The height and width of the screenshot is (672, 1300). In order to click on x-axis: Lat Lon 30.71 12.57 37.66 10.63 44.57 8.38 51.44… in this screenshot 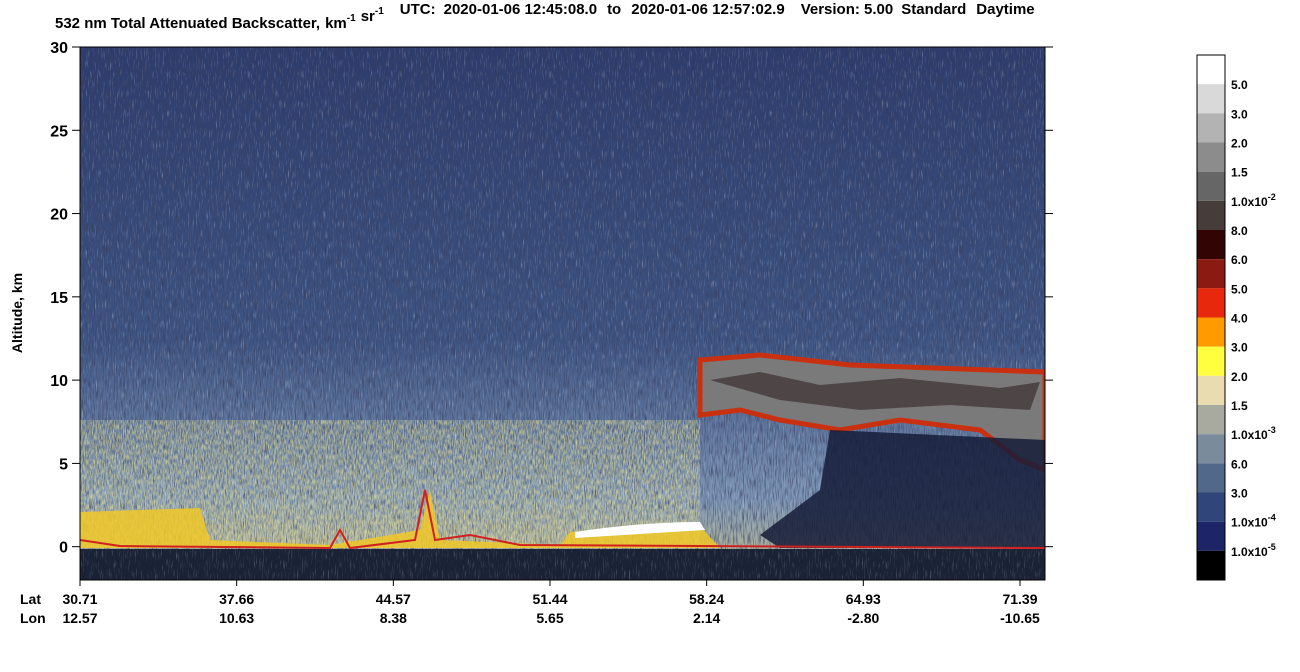, I will do `click(530, 603)`.